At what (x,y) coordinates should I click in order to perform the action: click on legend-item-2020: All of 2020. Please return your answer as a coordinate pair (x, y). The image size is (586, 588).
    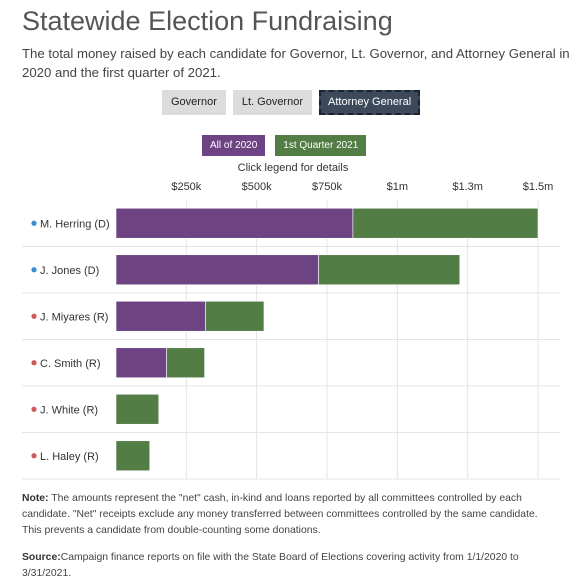
    Looking at the image, I should click on (234, 145).